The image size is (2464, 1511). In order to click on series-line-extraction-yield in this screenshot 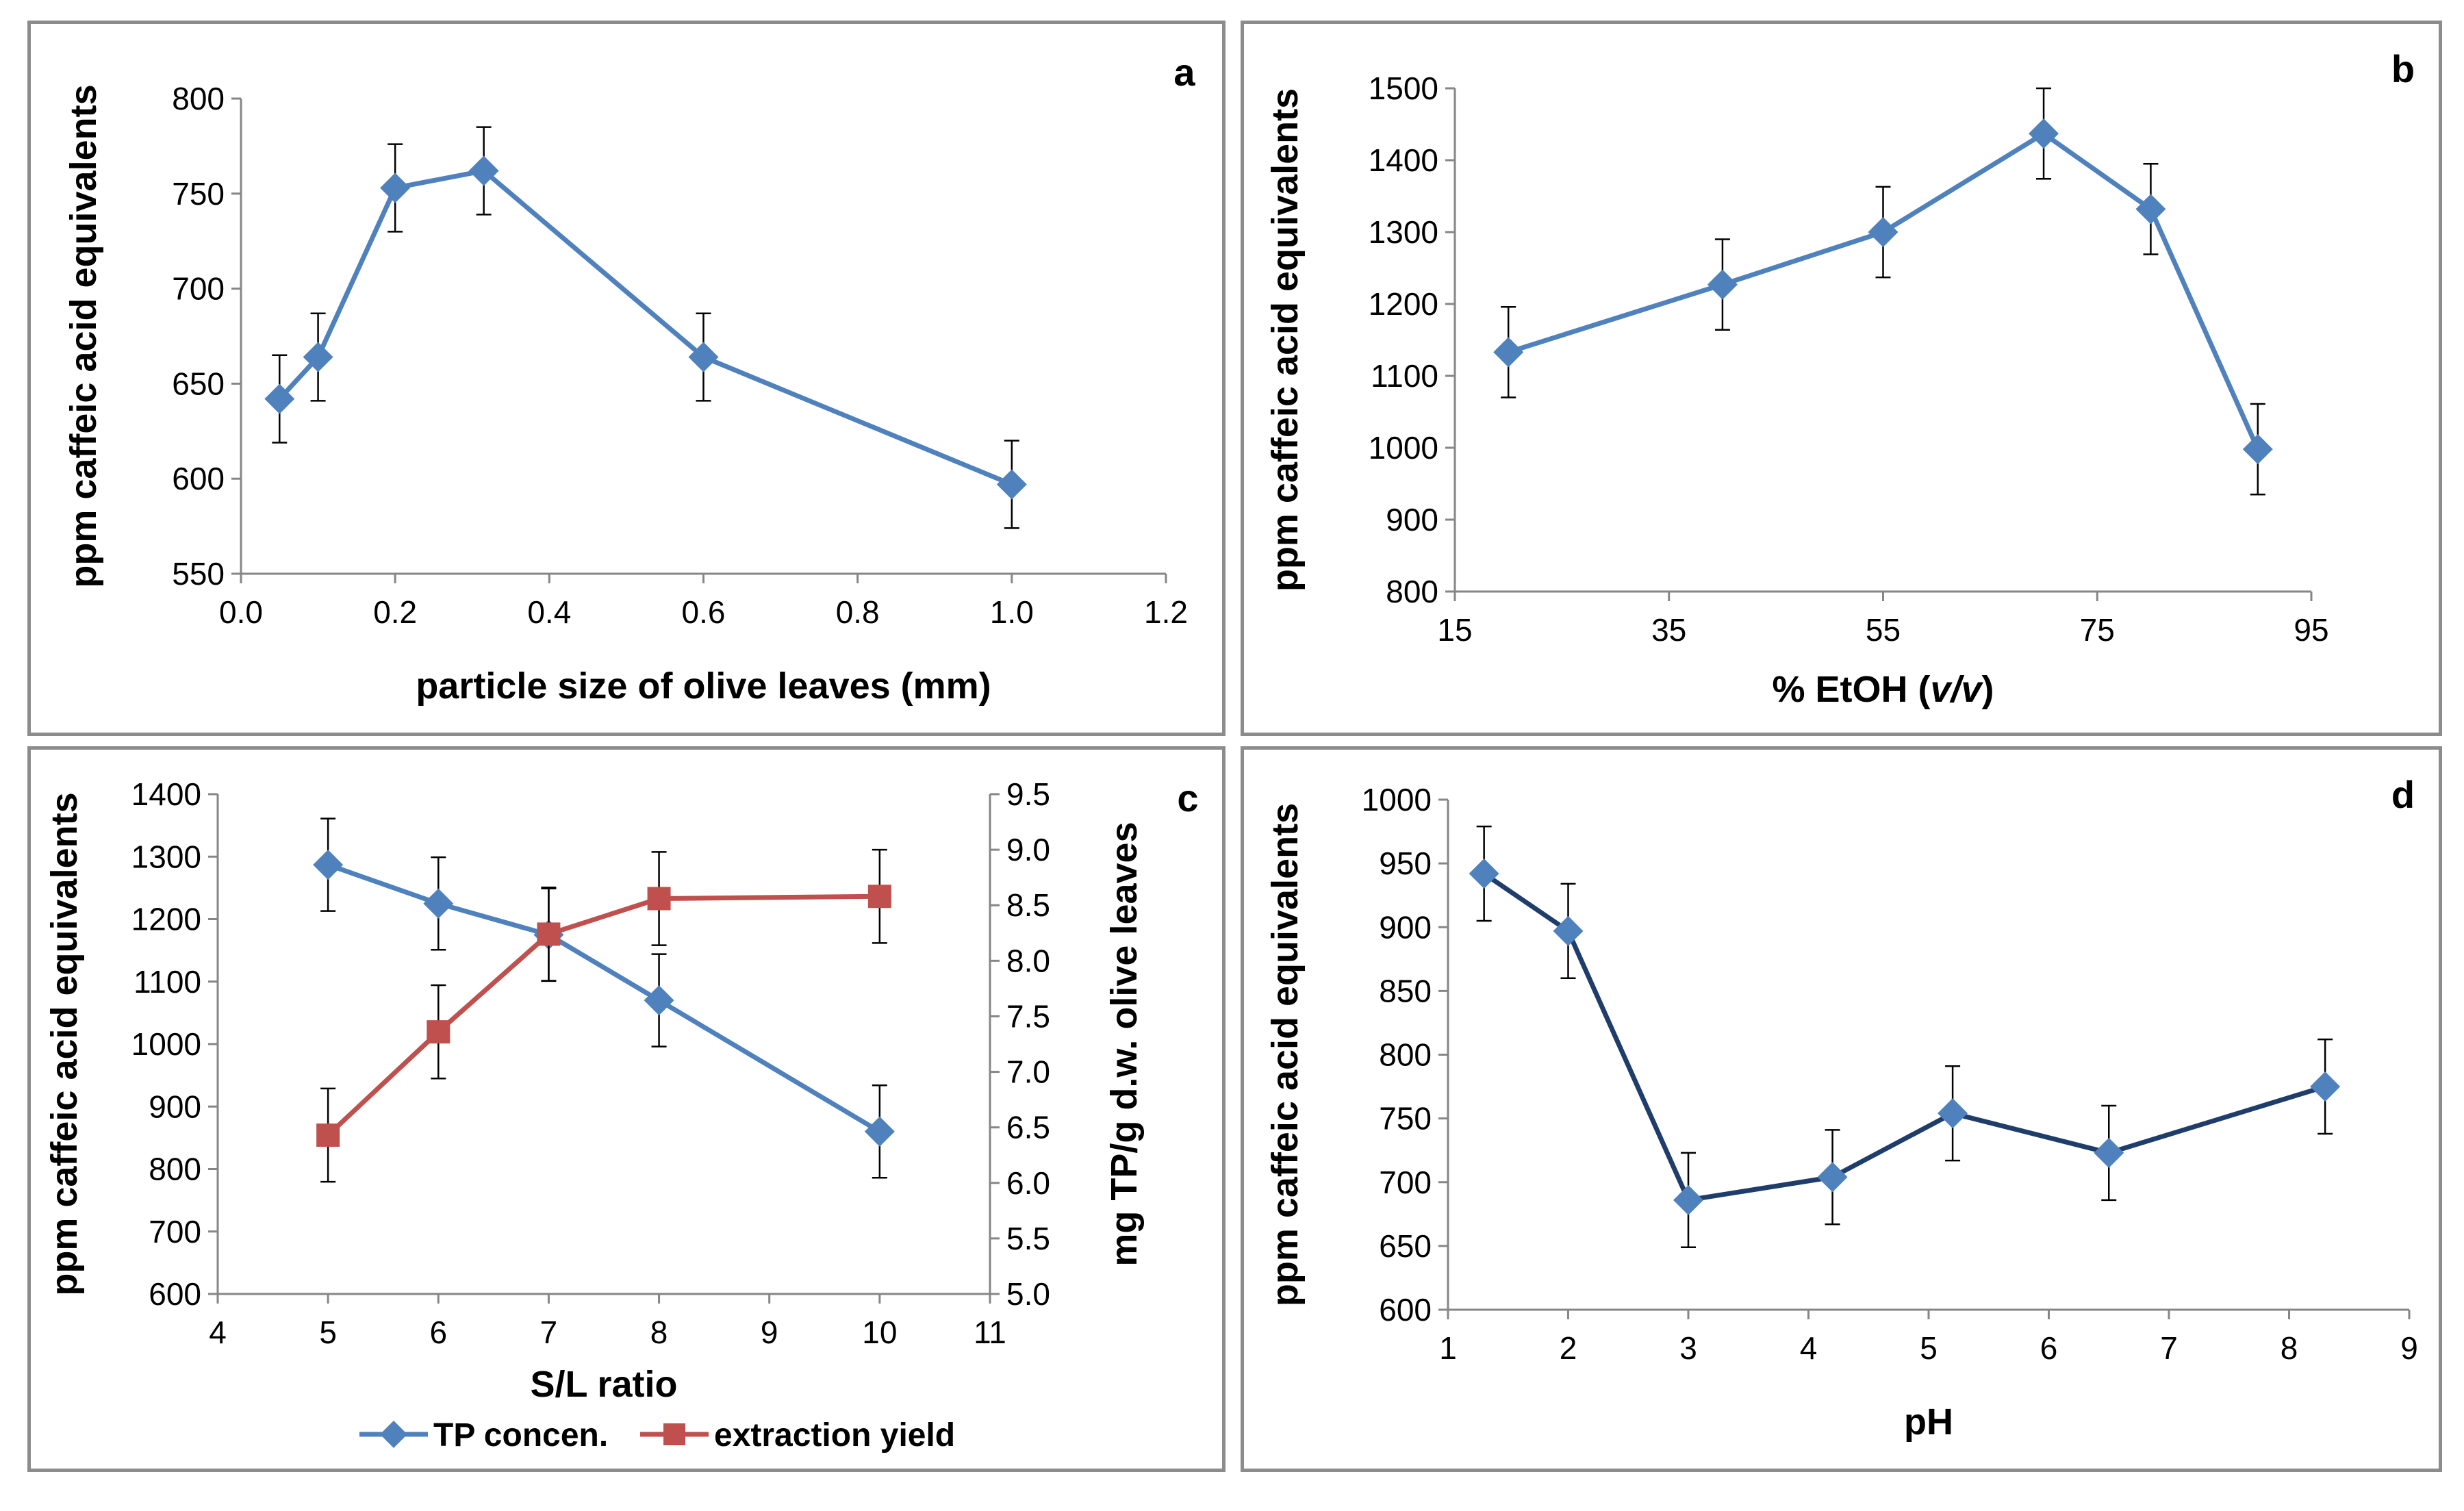, I will do `click(603, 1015)`.